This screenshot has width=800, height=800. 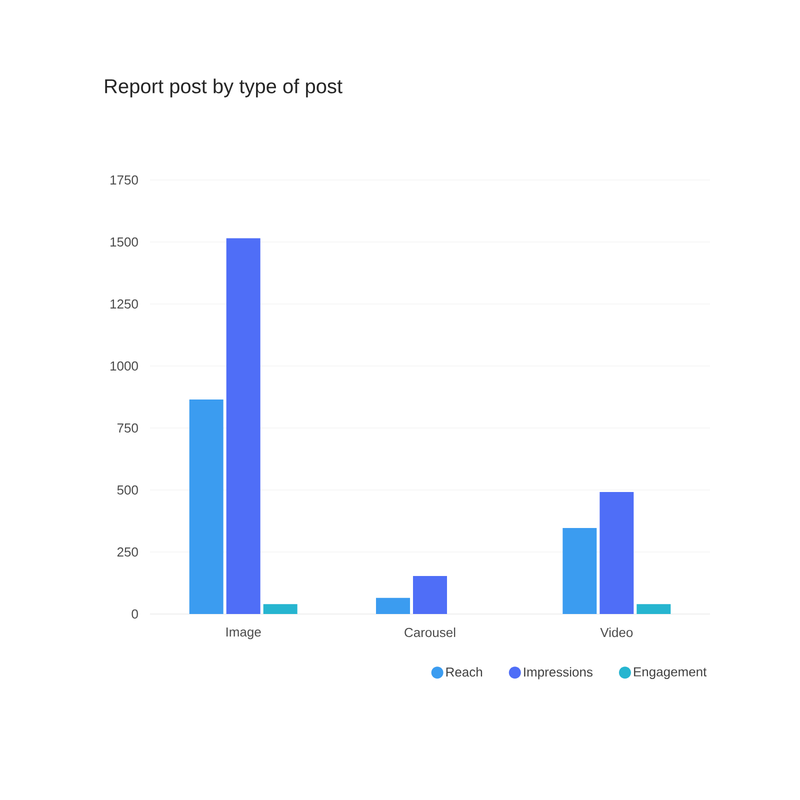 I want to click on y-tick-label: 0, so click(x=135, y=614).